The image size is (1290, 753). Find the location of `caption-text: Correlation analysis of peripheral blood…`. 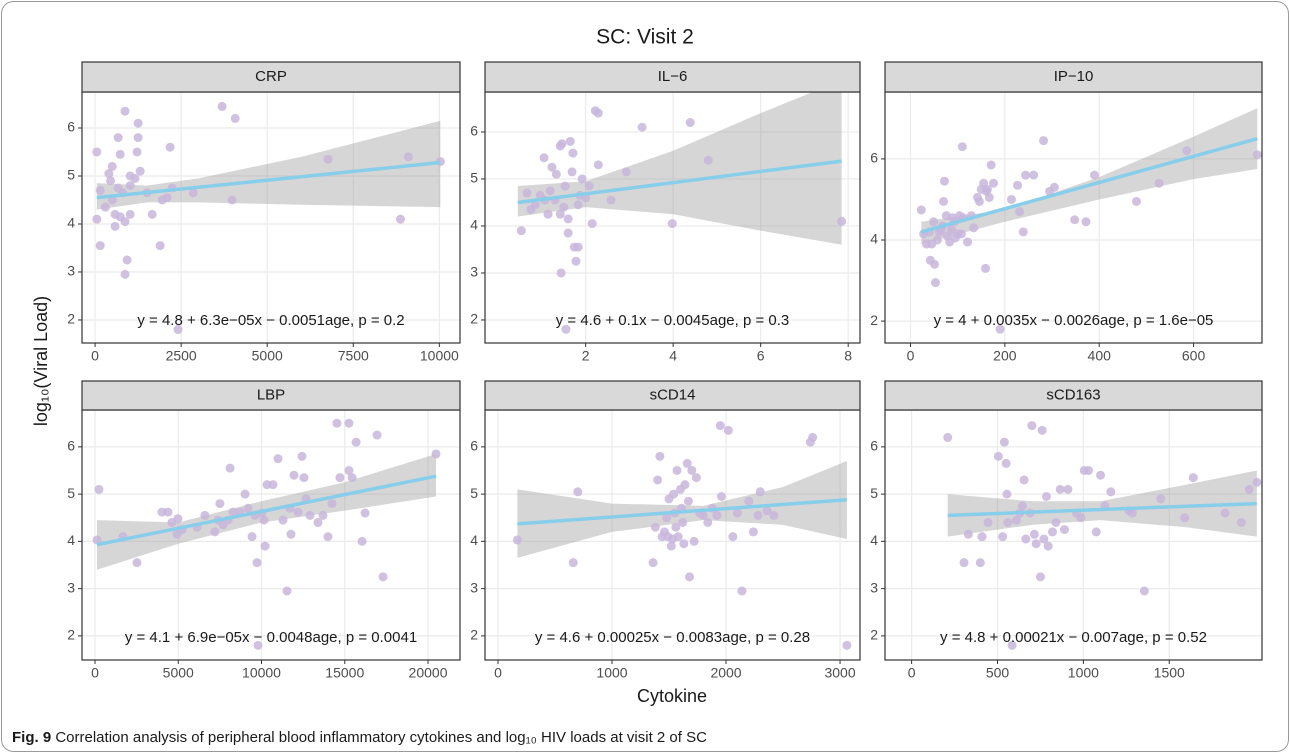

caption-text: Correlation analysis of peripheral blood… is located at coordinates (381, 737).